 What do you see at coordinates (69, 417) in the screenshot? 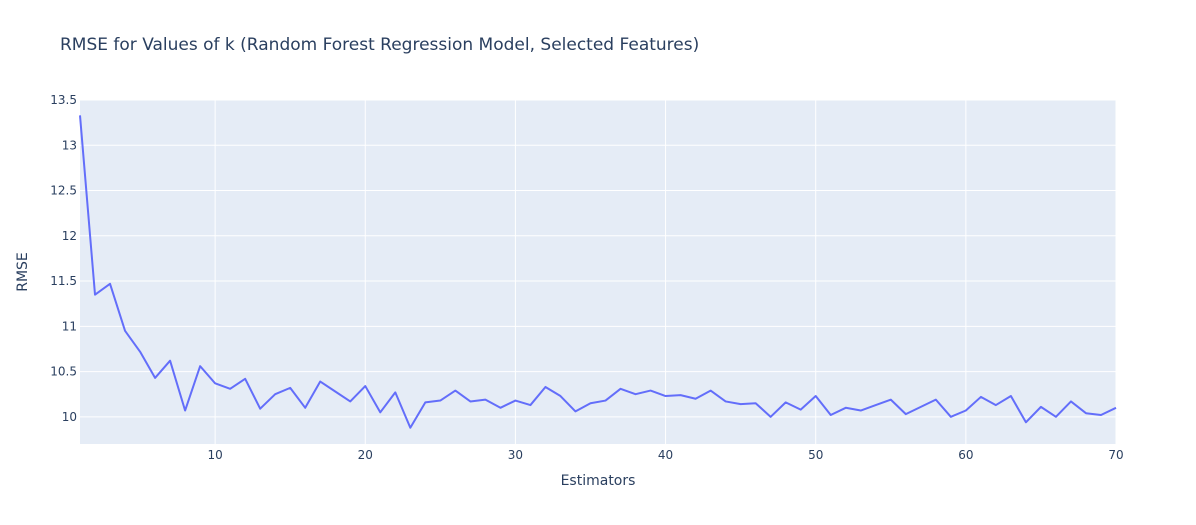
I see `y-tick-label: 10` at bounding box center [69, 417].